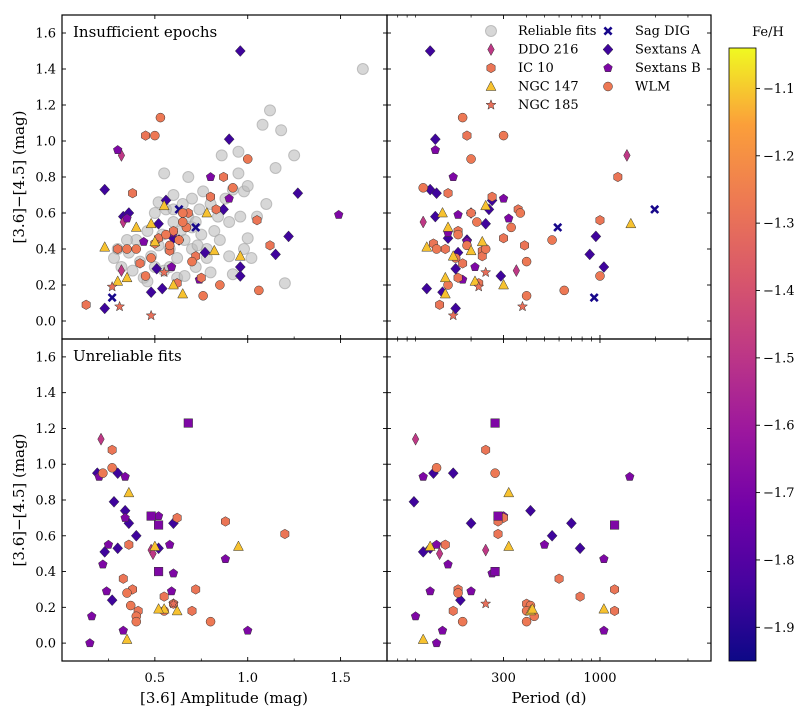 The image size is (805, 719). I want to click on y-axis-label-bottom: [3.6]−[4.5] (mag), so click(19, 500).